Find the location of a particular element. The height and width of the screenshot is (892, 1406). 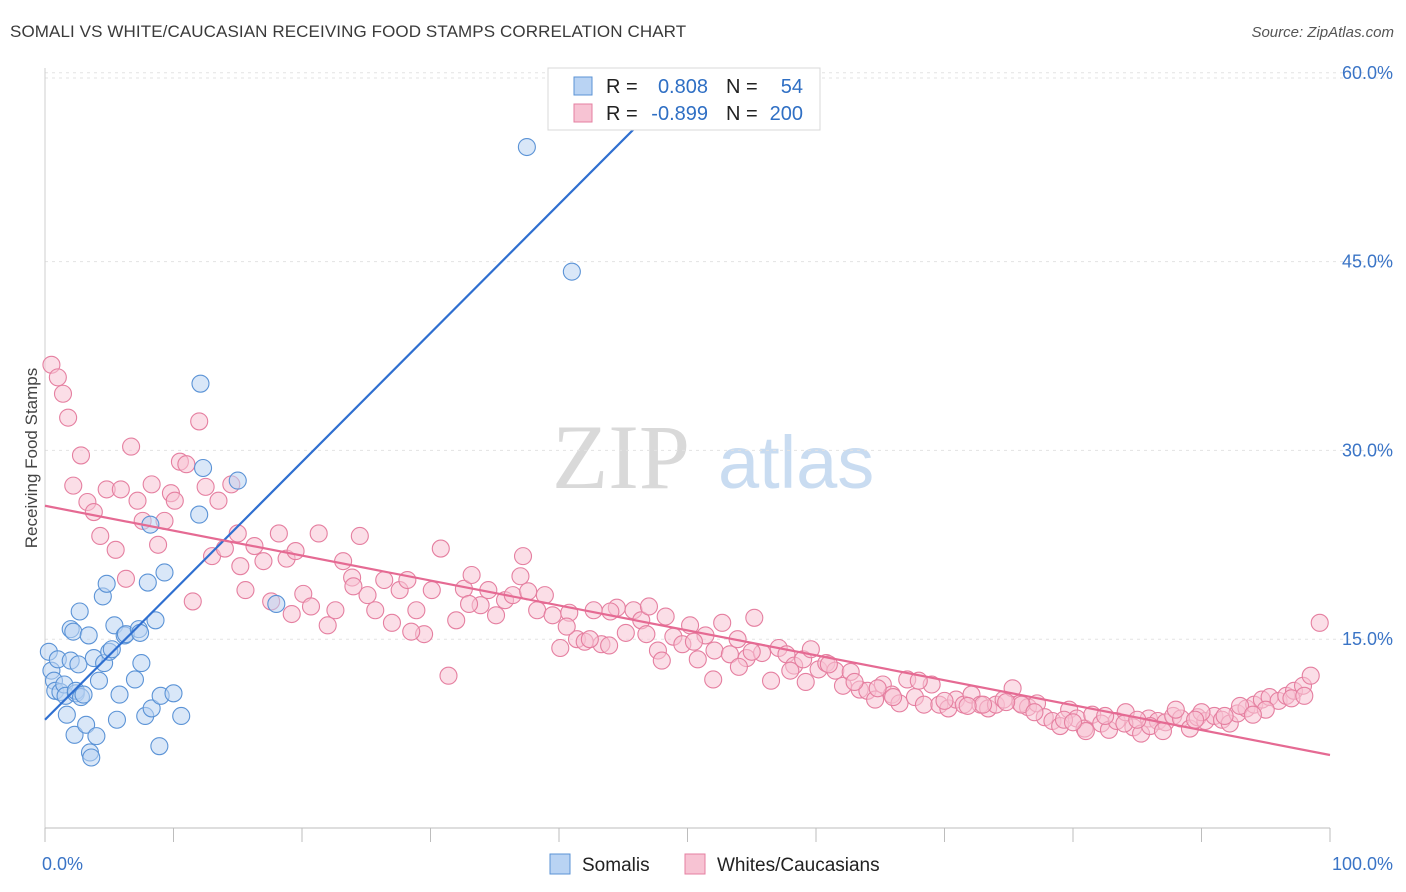

legend-n-label-1: N = is located at coordinates (742, 87).